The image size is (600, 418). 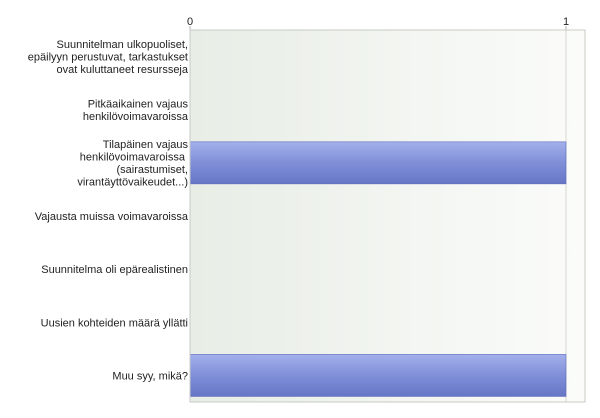 What do you see at coordinates (190, 22) in the screenshot?
I see `x-tick-label: 0` at bounding box center [190, 22].